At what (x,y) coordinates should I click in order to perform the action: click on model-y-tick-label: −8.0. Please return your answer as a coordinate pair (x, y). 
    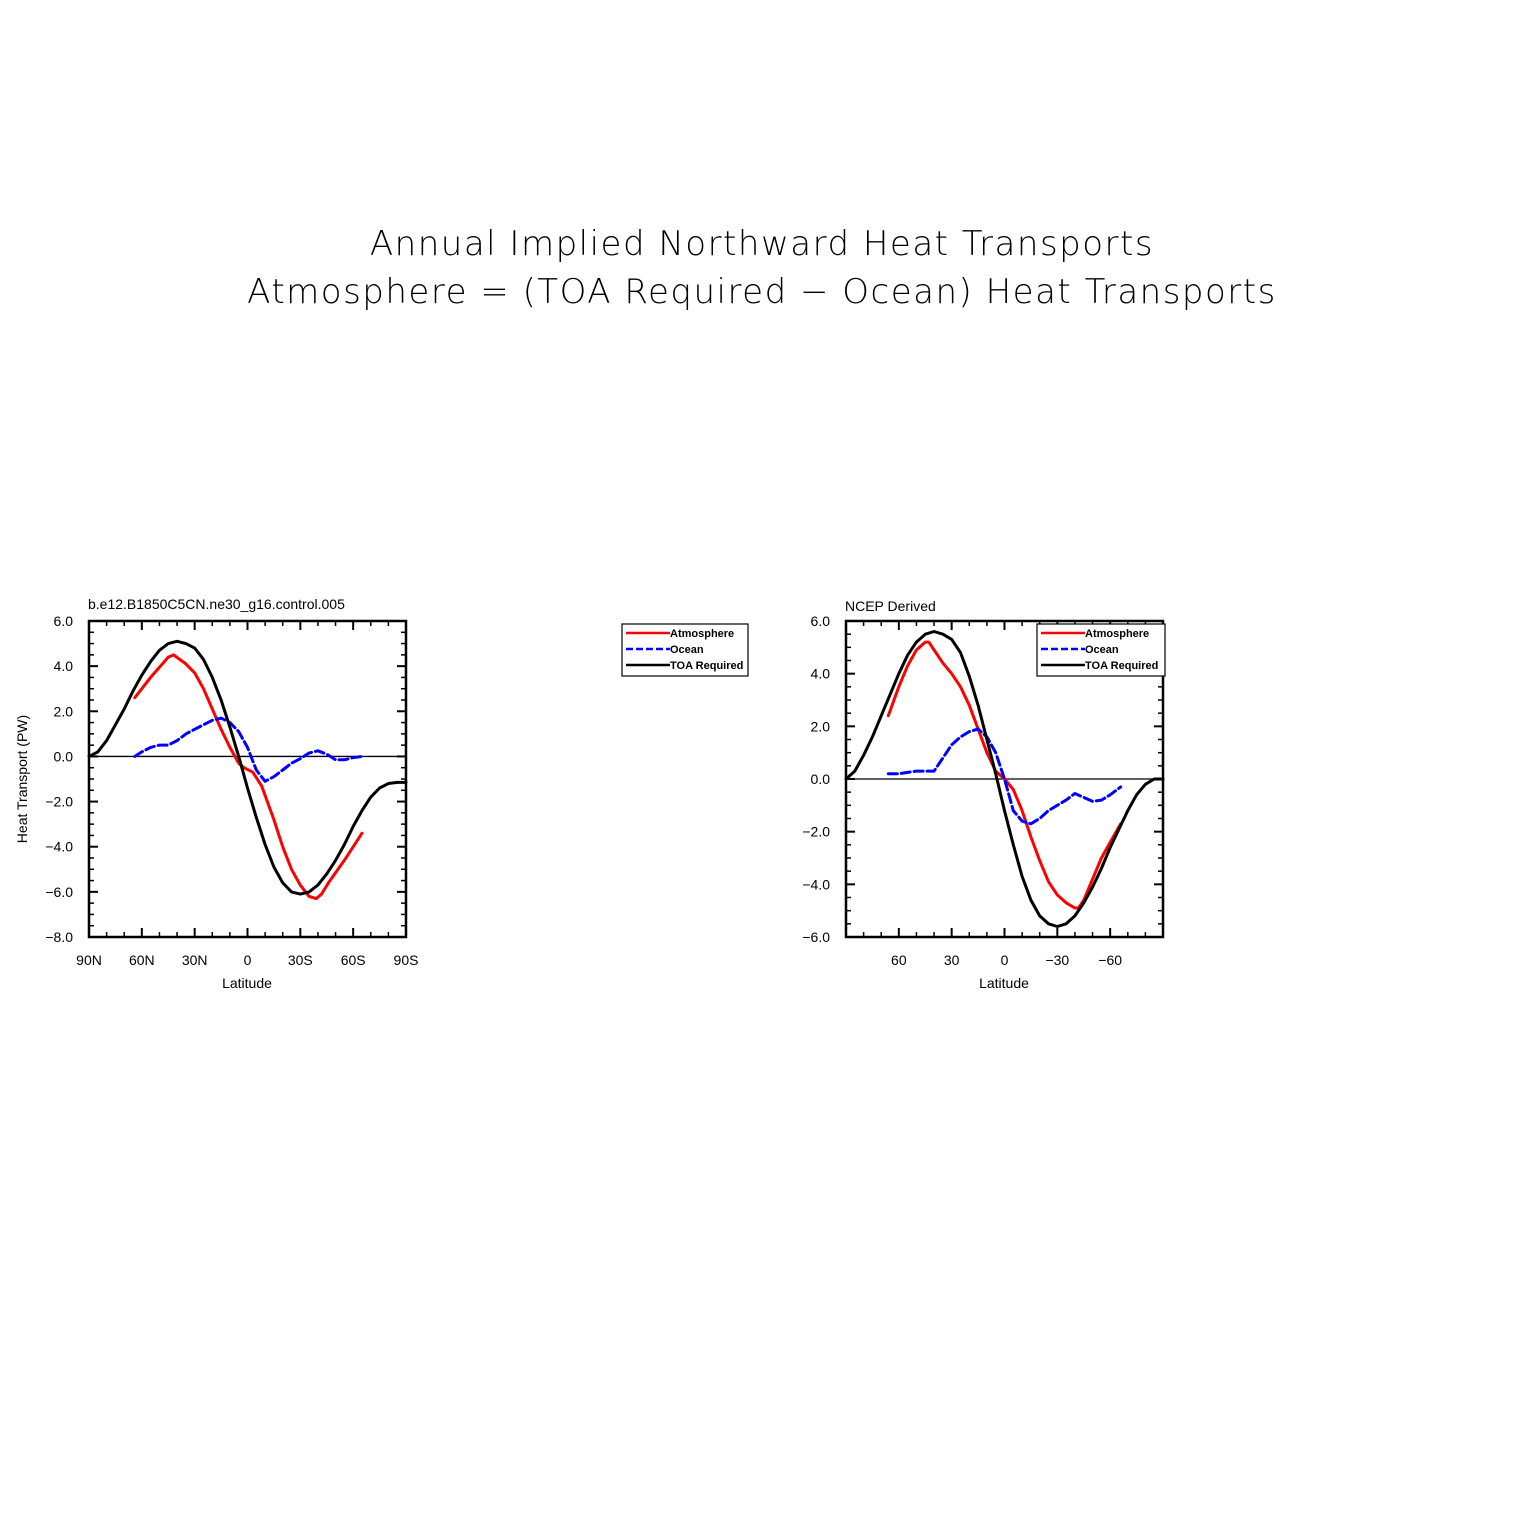
    Looking at the image, I should click on (59, 937).